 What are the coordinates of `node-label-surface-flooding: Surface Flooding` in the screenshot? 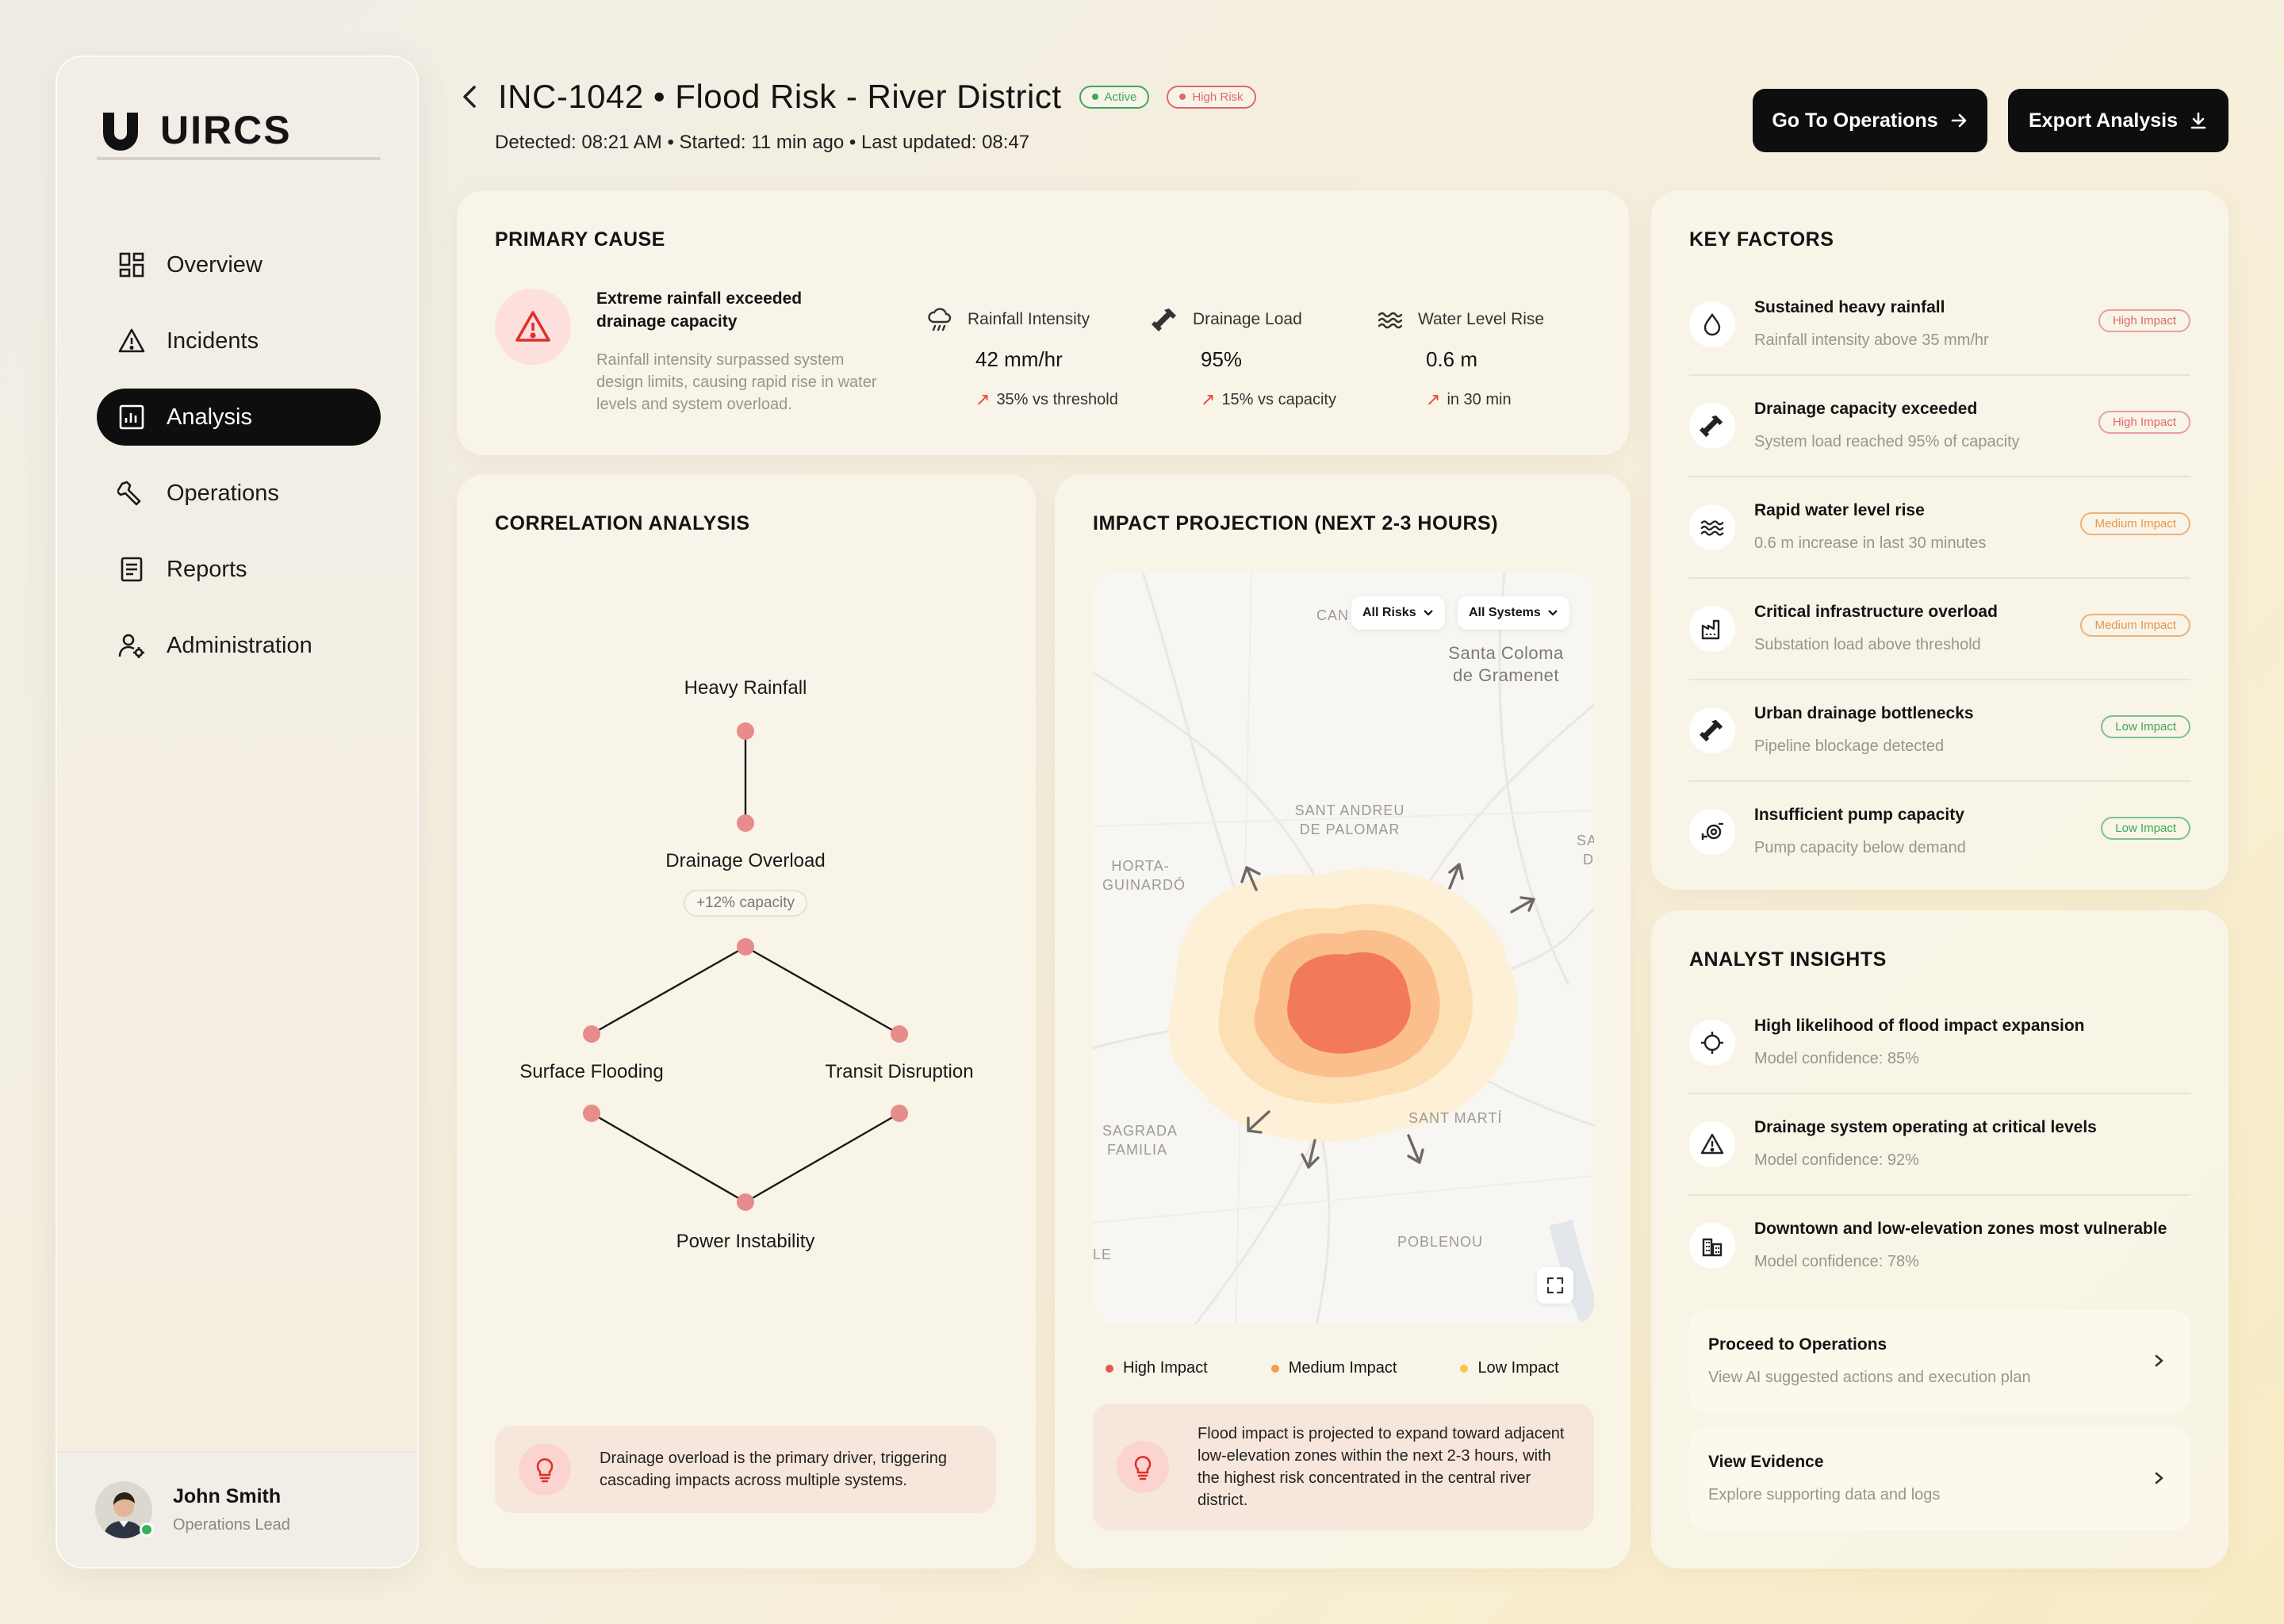 It's located at (591, 1071).